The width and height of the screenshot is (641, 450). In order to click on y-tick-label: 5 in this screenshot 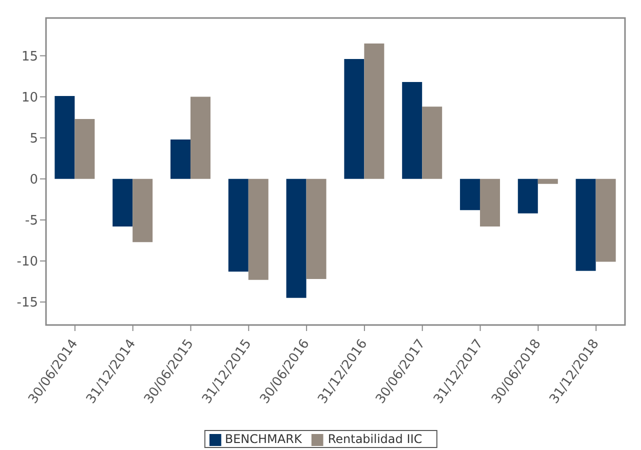, I will do `click(34, 138)`.